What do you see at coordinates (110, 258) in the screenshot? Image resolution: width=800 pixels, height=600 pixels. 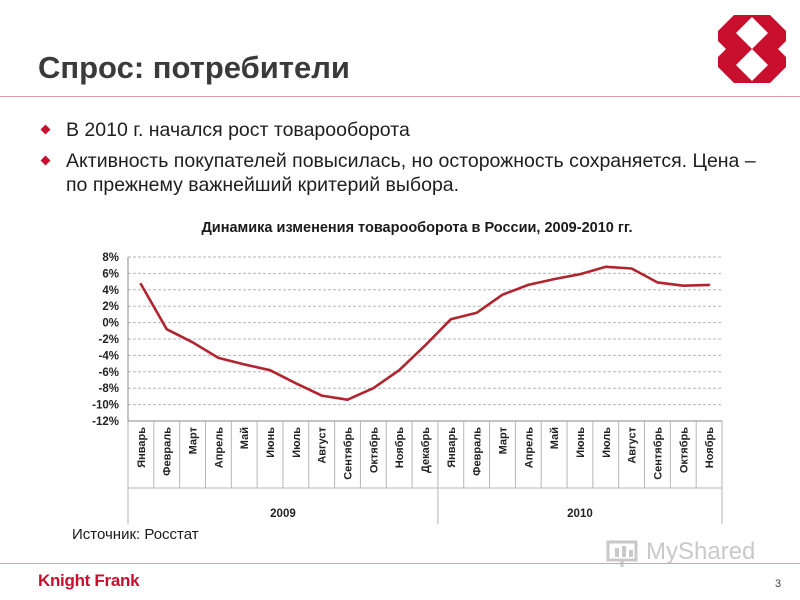 I see `y-tick-label: 8%` at bounding box center [110, 258].